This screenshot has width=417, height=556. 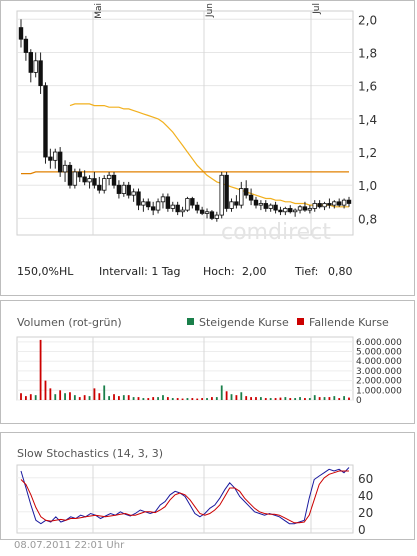 What do you see at coordinates (45, 271) in the screenshot?
I see `scale-label: 150,0%HL` at bounding box center [45, 271].